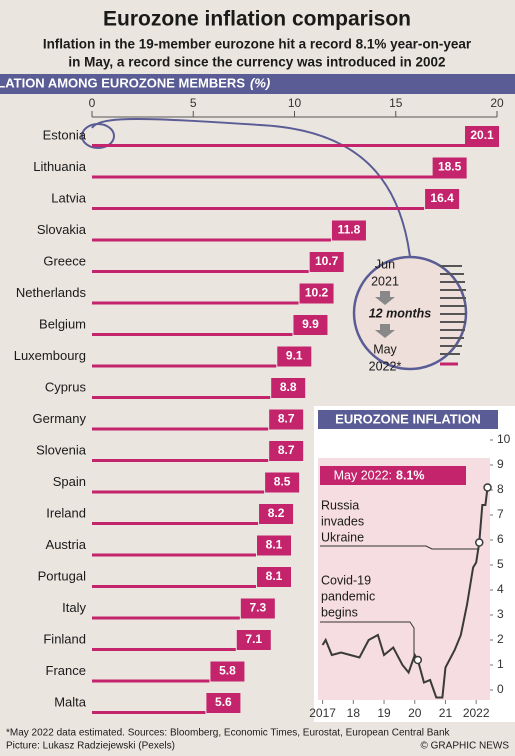  I want to click on x-tick-label: 5, so click(193, 103).